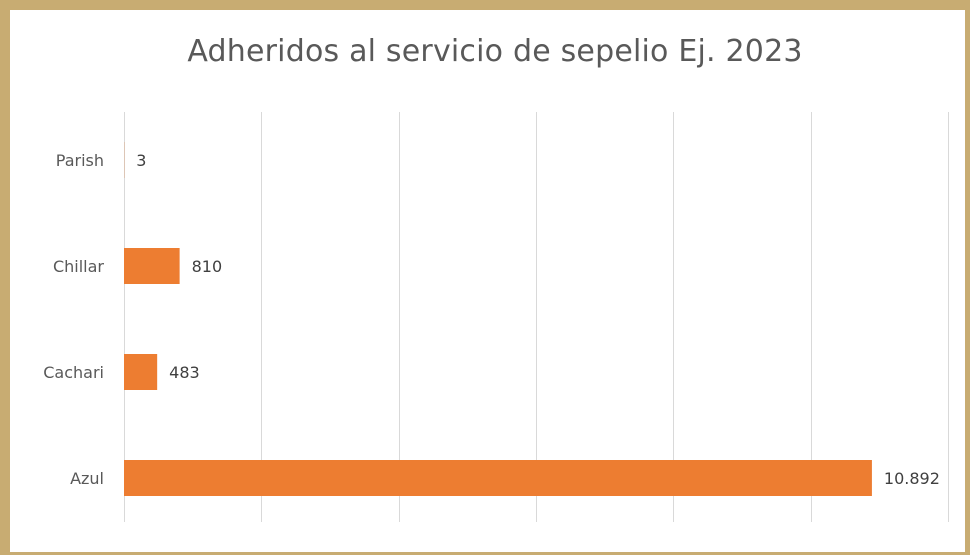 The height and width of the screenshot is (555, 970). I want to click on category-label-chillar: Chillar, so click(78, 266).